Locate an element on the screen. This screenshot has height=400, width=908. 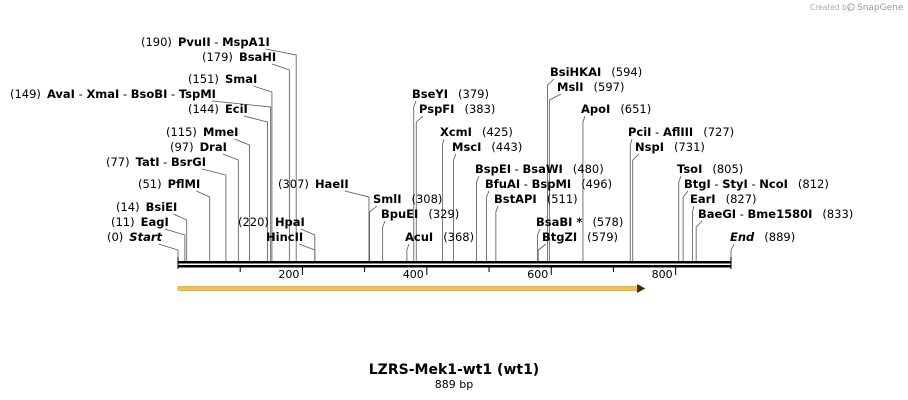
site-label: (0) Start is located at coordinates (135, 237).